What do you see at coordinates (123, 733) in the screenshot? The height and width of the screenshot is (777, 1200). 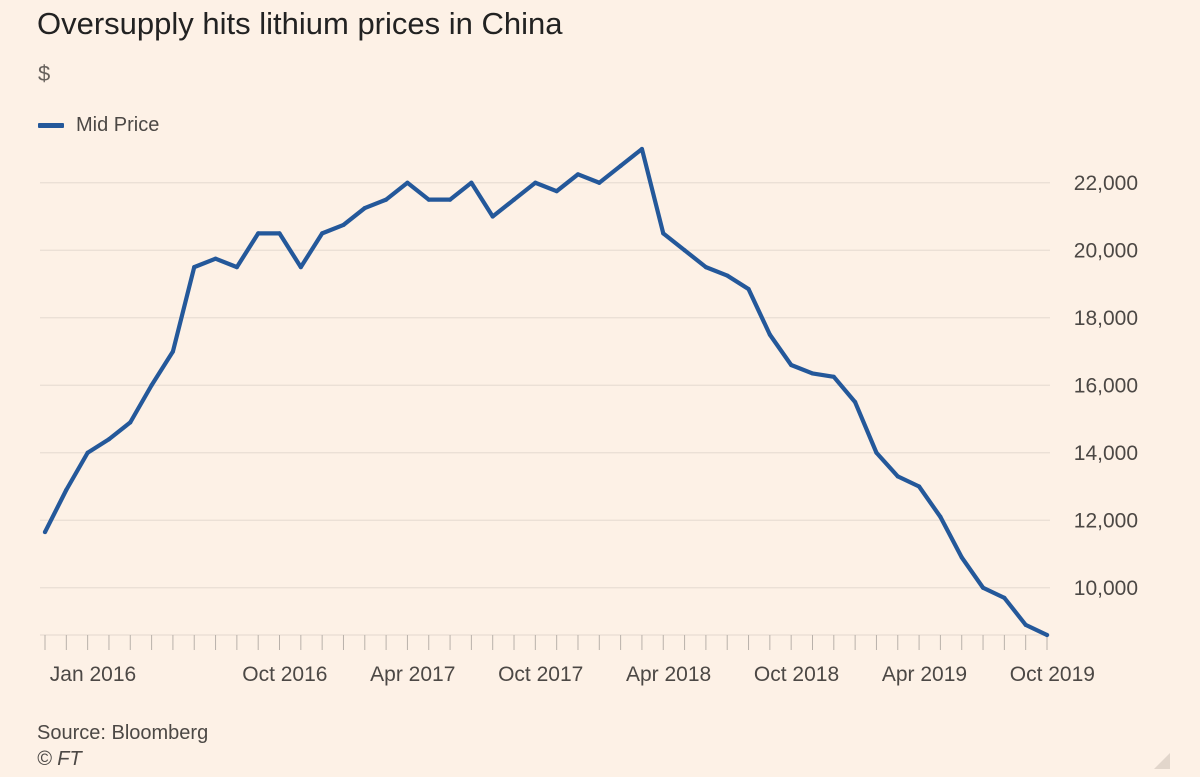 I see `source-note: Source: Bloomberg` at bounding box center [123, 733].